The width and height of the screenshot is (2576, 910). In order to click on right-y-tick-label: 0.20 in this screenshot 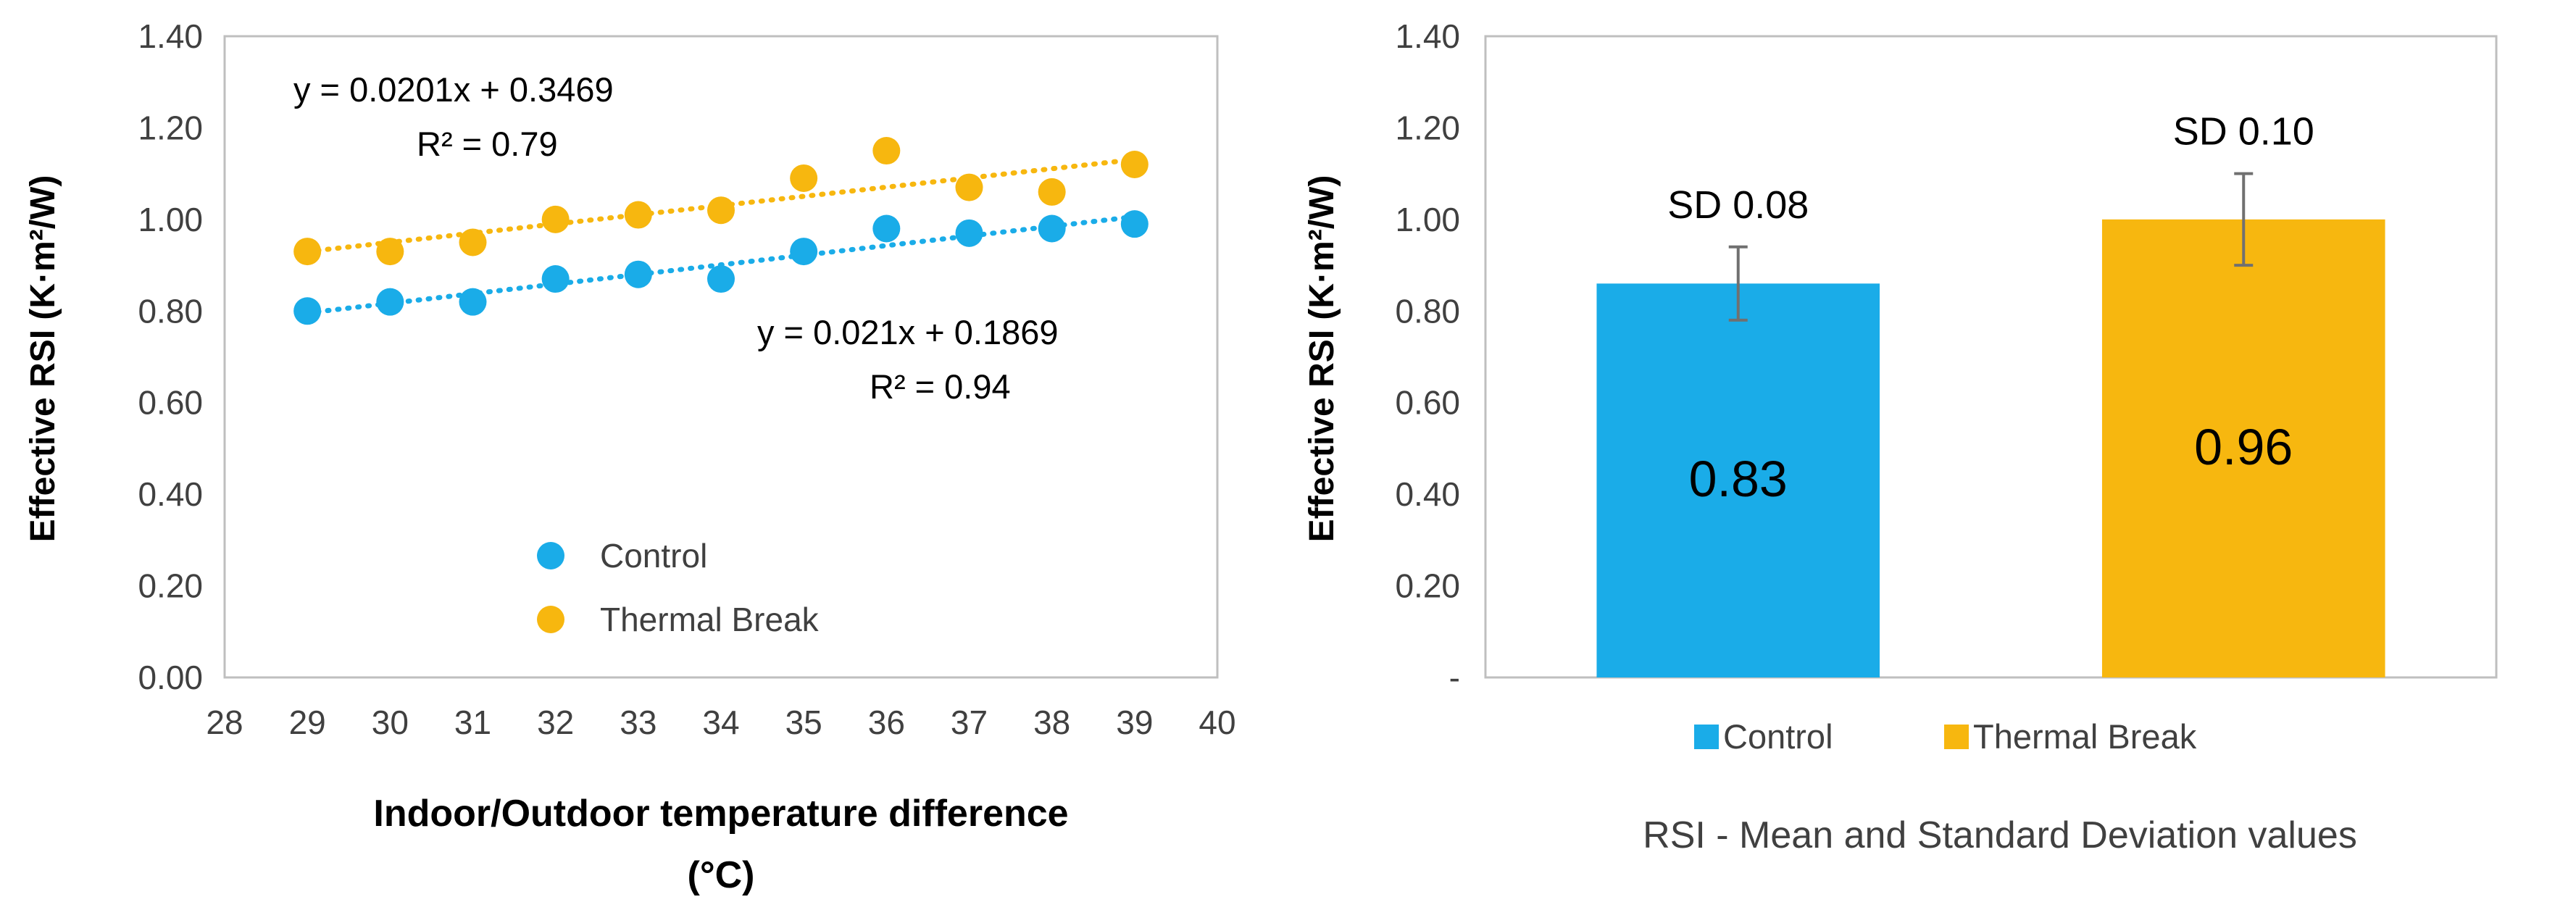, I will do `click(1427, 586)`.